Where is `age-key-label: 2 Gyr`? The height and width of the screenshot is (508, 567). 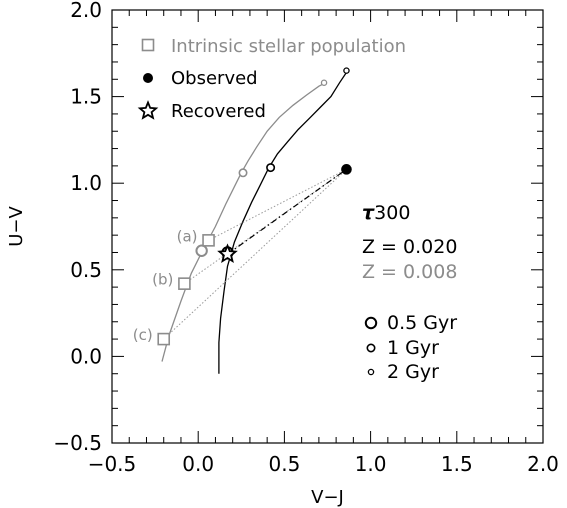
age-key-label: 2 Gyr is located at coordinates (413, 372).